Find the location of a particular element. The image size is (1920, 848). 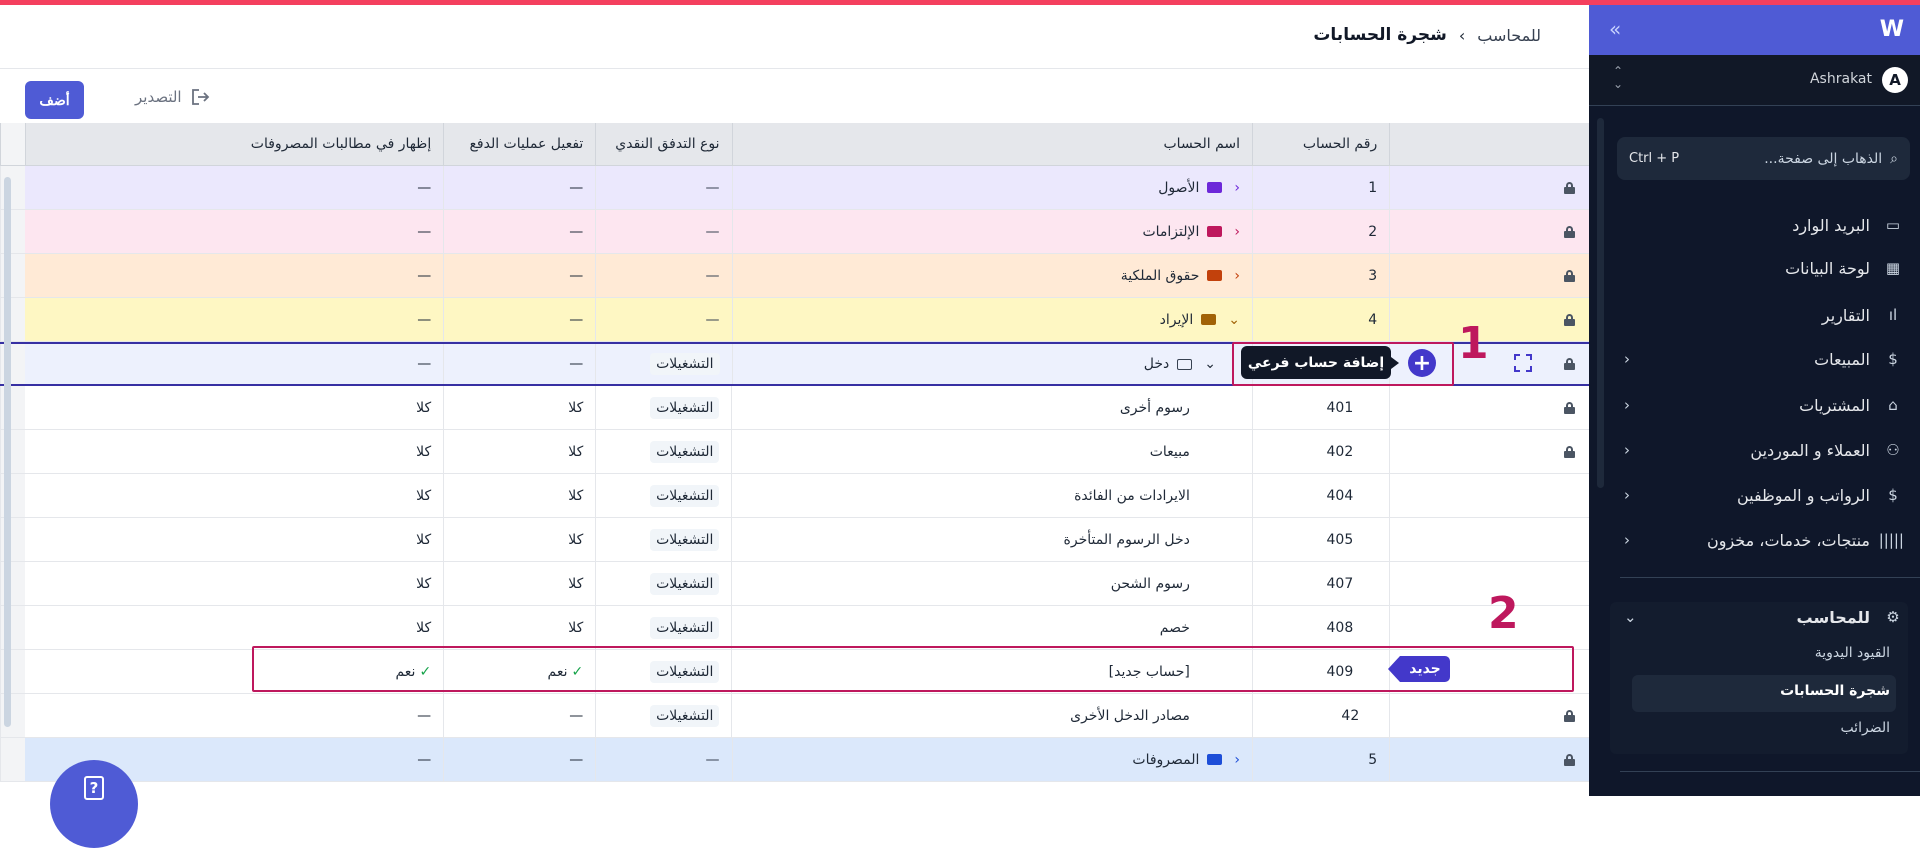

table-scrollbar is located at coordinates (7, 452).